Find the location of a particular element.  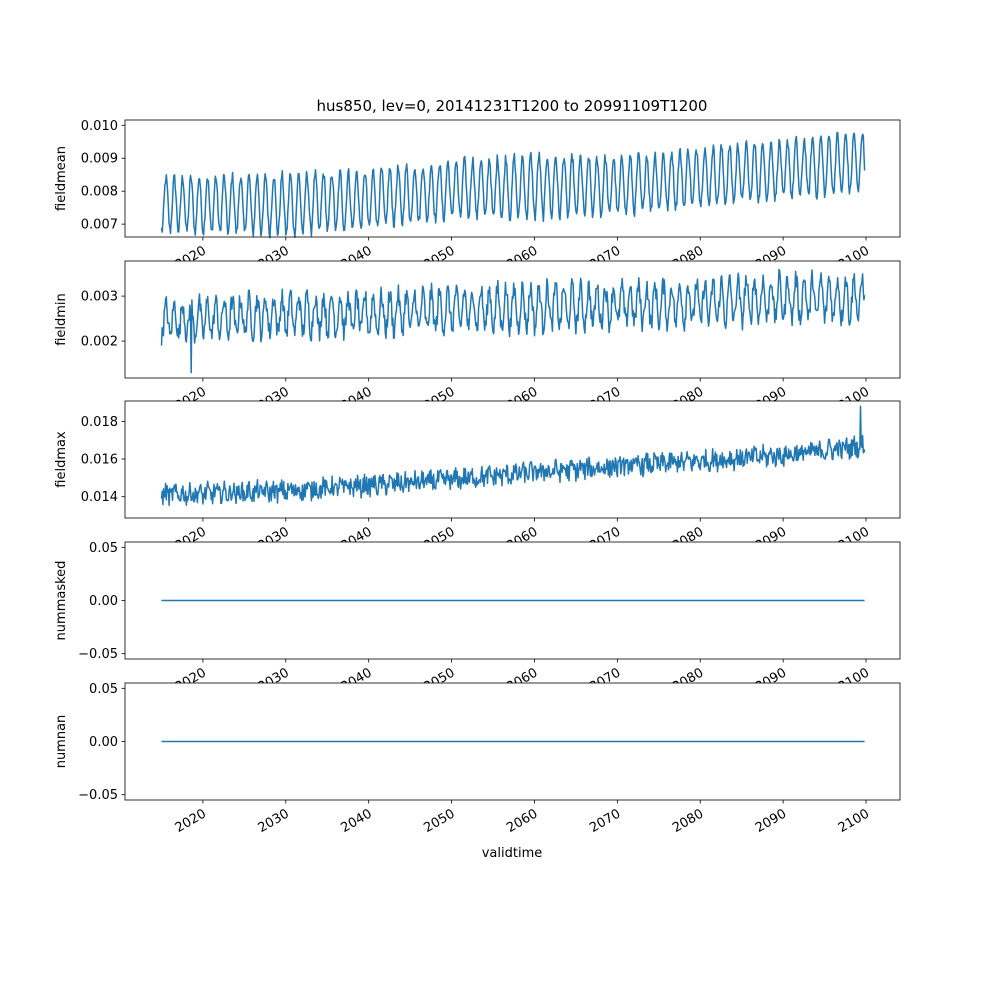

y-tick-label: 0.009 is located at coordinates (99, 159).